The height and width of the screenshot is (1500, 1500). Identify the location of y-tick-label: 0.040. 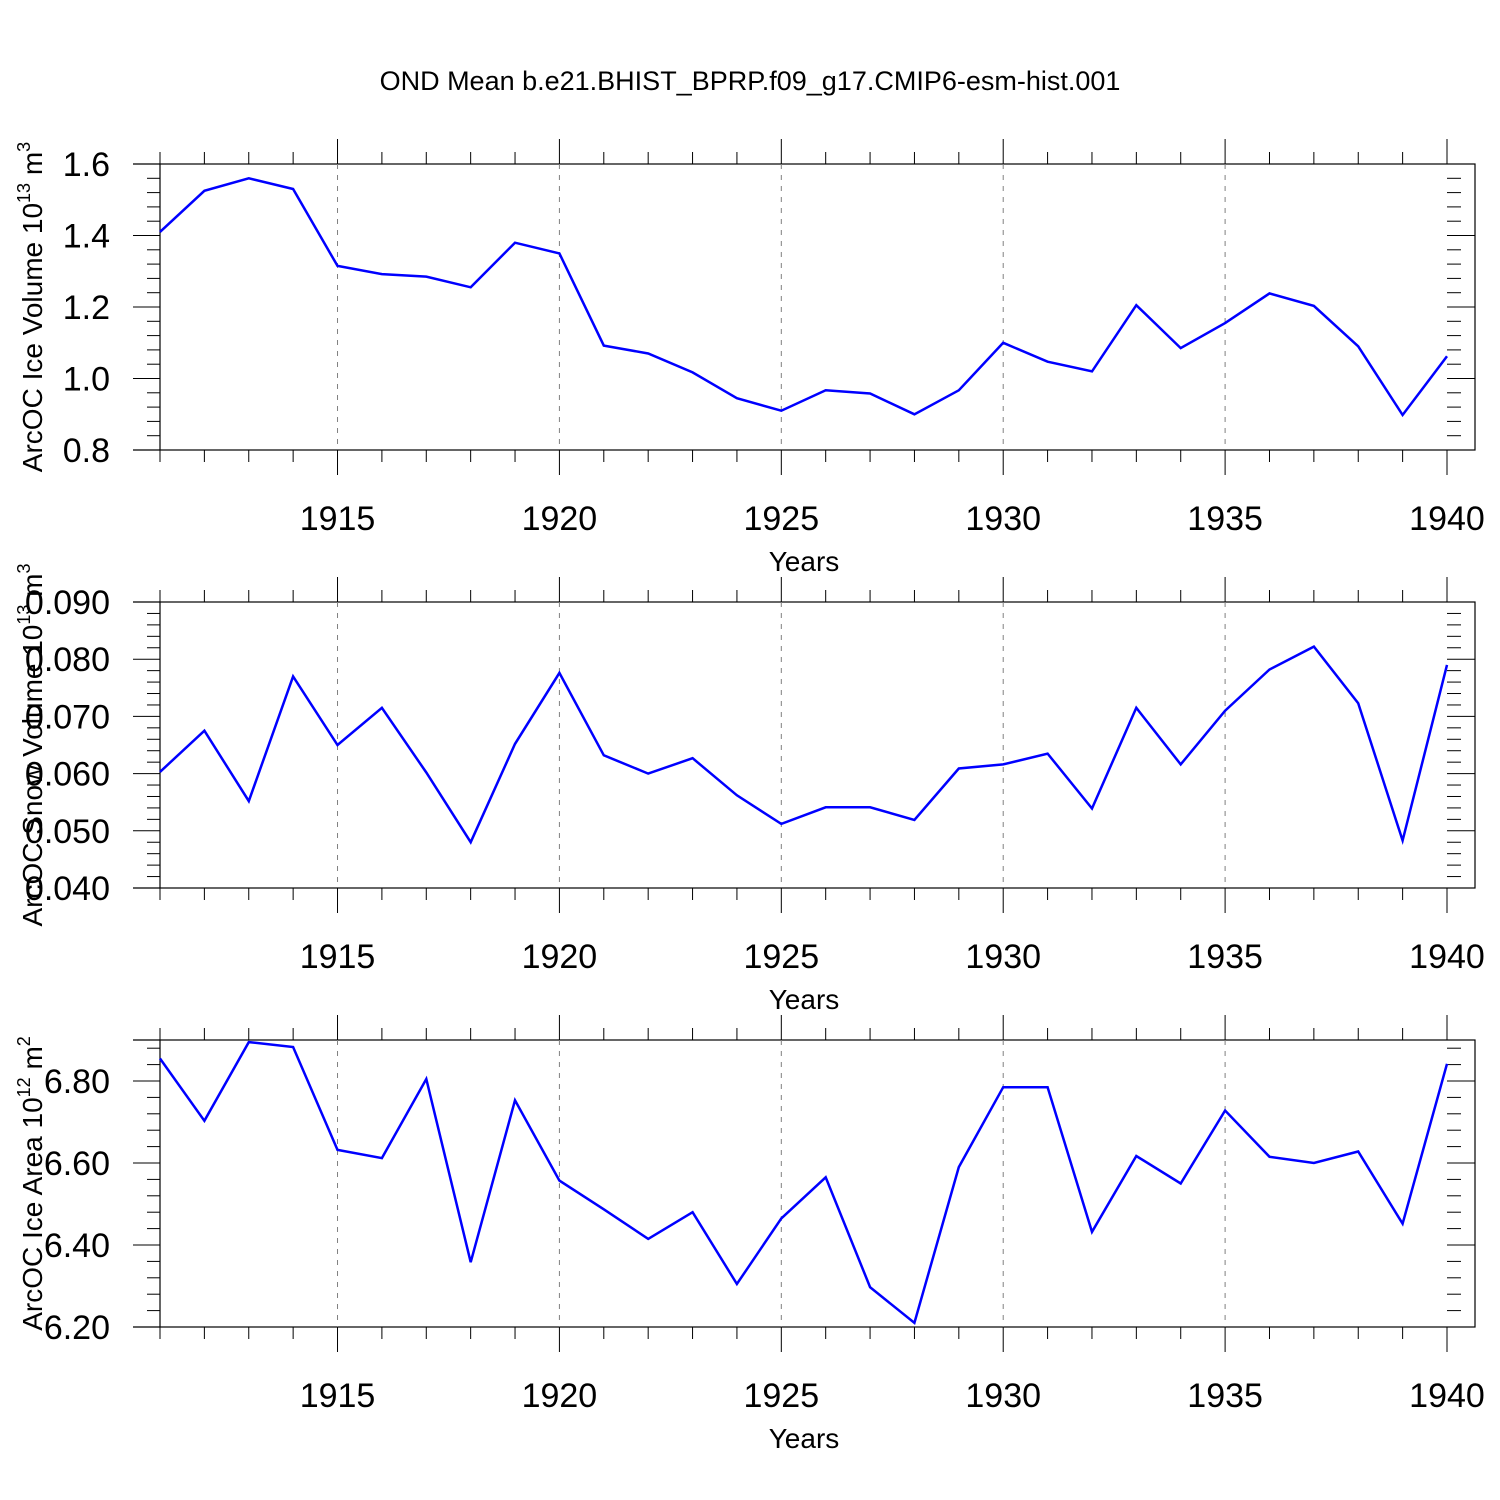
(67, 889).